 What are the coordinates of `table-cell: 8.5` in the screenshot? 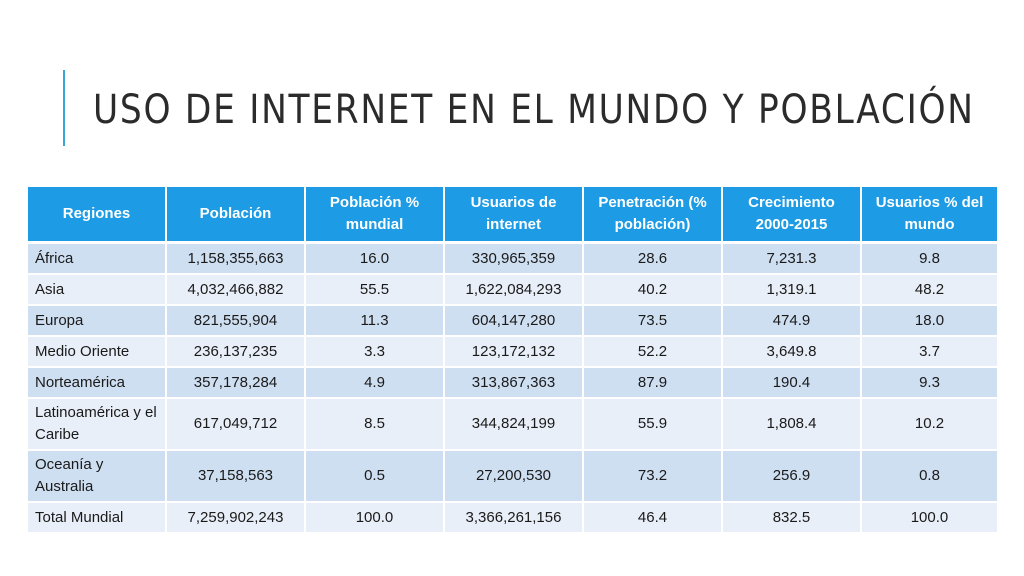 It's located at (375, 424).